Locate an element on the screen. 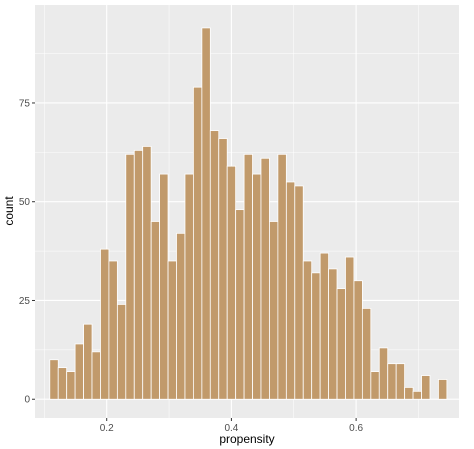 The height and width of the screenshot is (449, 474). y-axis: 0 25 50 75 is located at coordinates (27, 252).